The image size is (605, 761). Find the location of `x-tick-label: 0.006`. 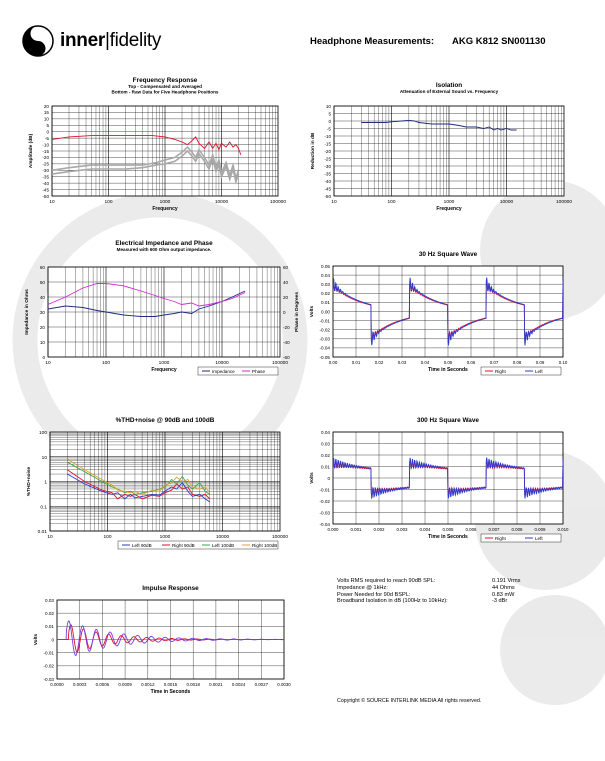

x-tick-label: 0.006 is located at coordinates (472, 529).